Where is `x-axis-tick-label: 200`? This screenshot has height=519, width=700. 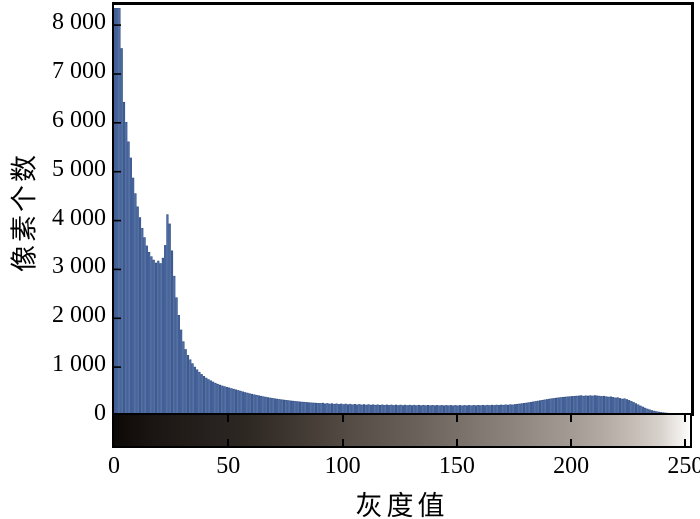
x-axis-tick-label: 200 is located at coordinates (571, 466).